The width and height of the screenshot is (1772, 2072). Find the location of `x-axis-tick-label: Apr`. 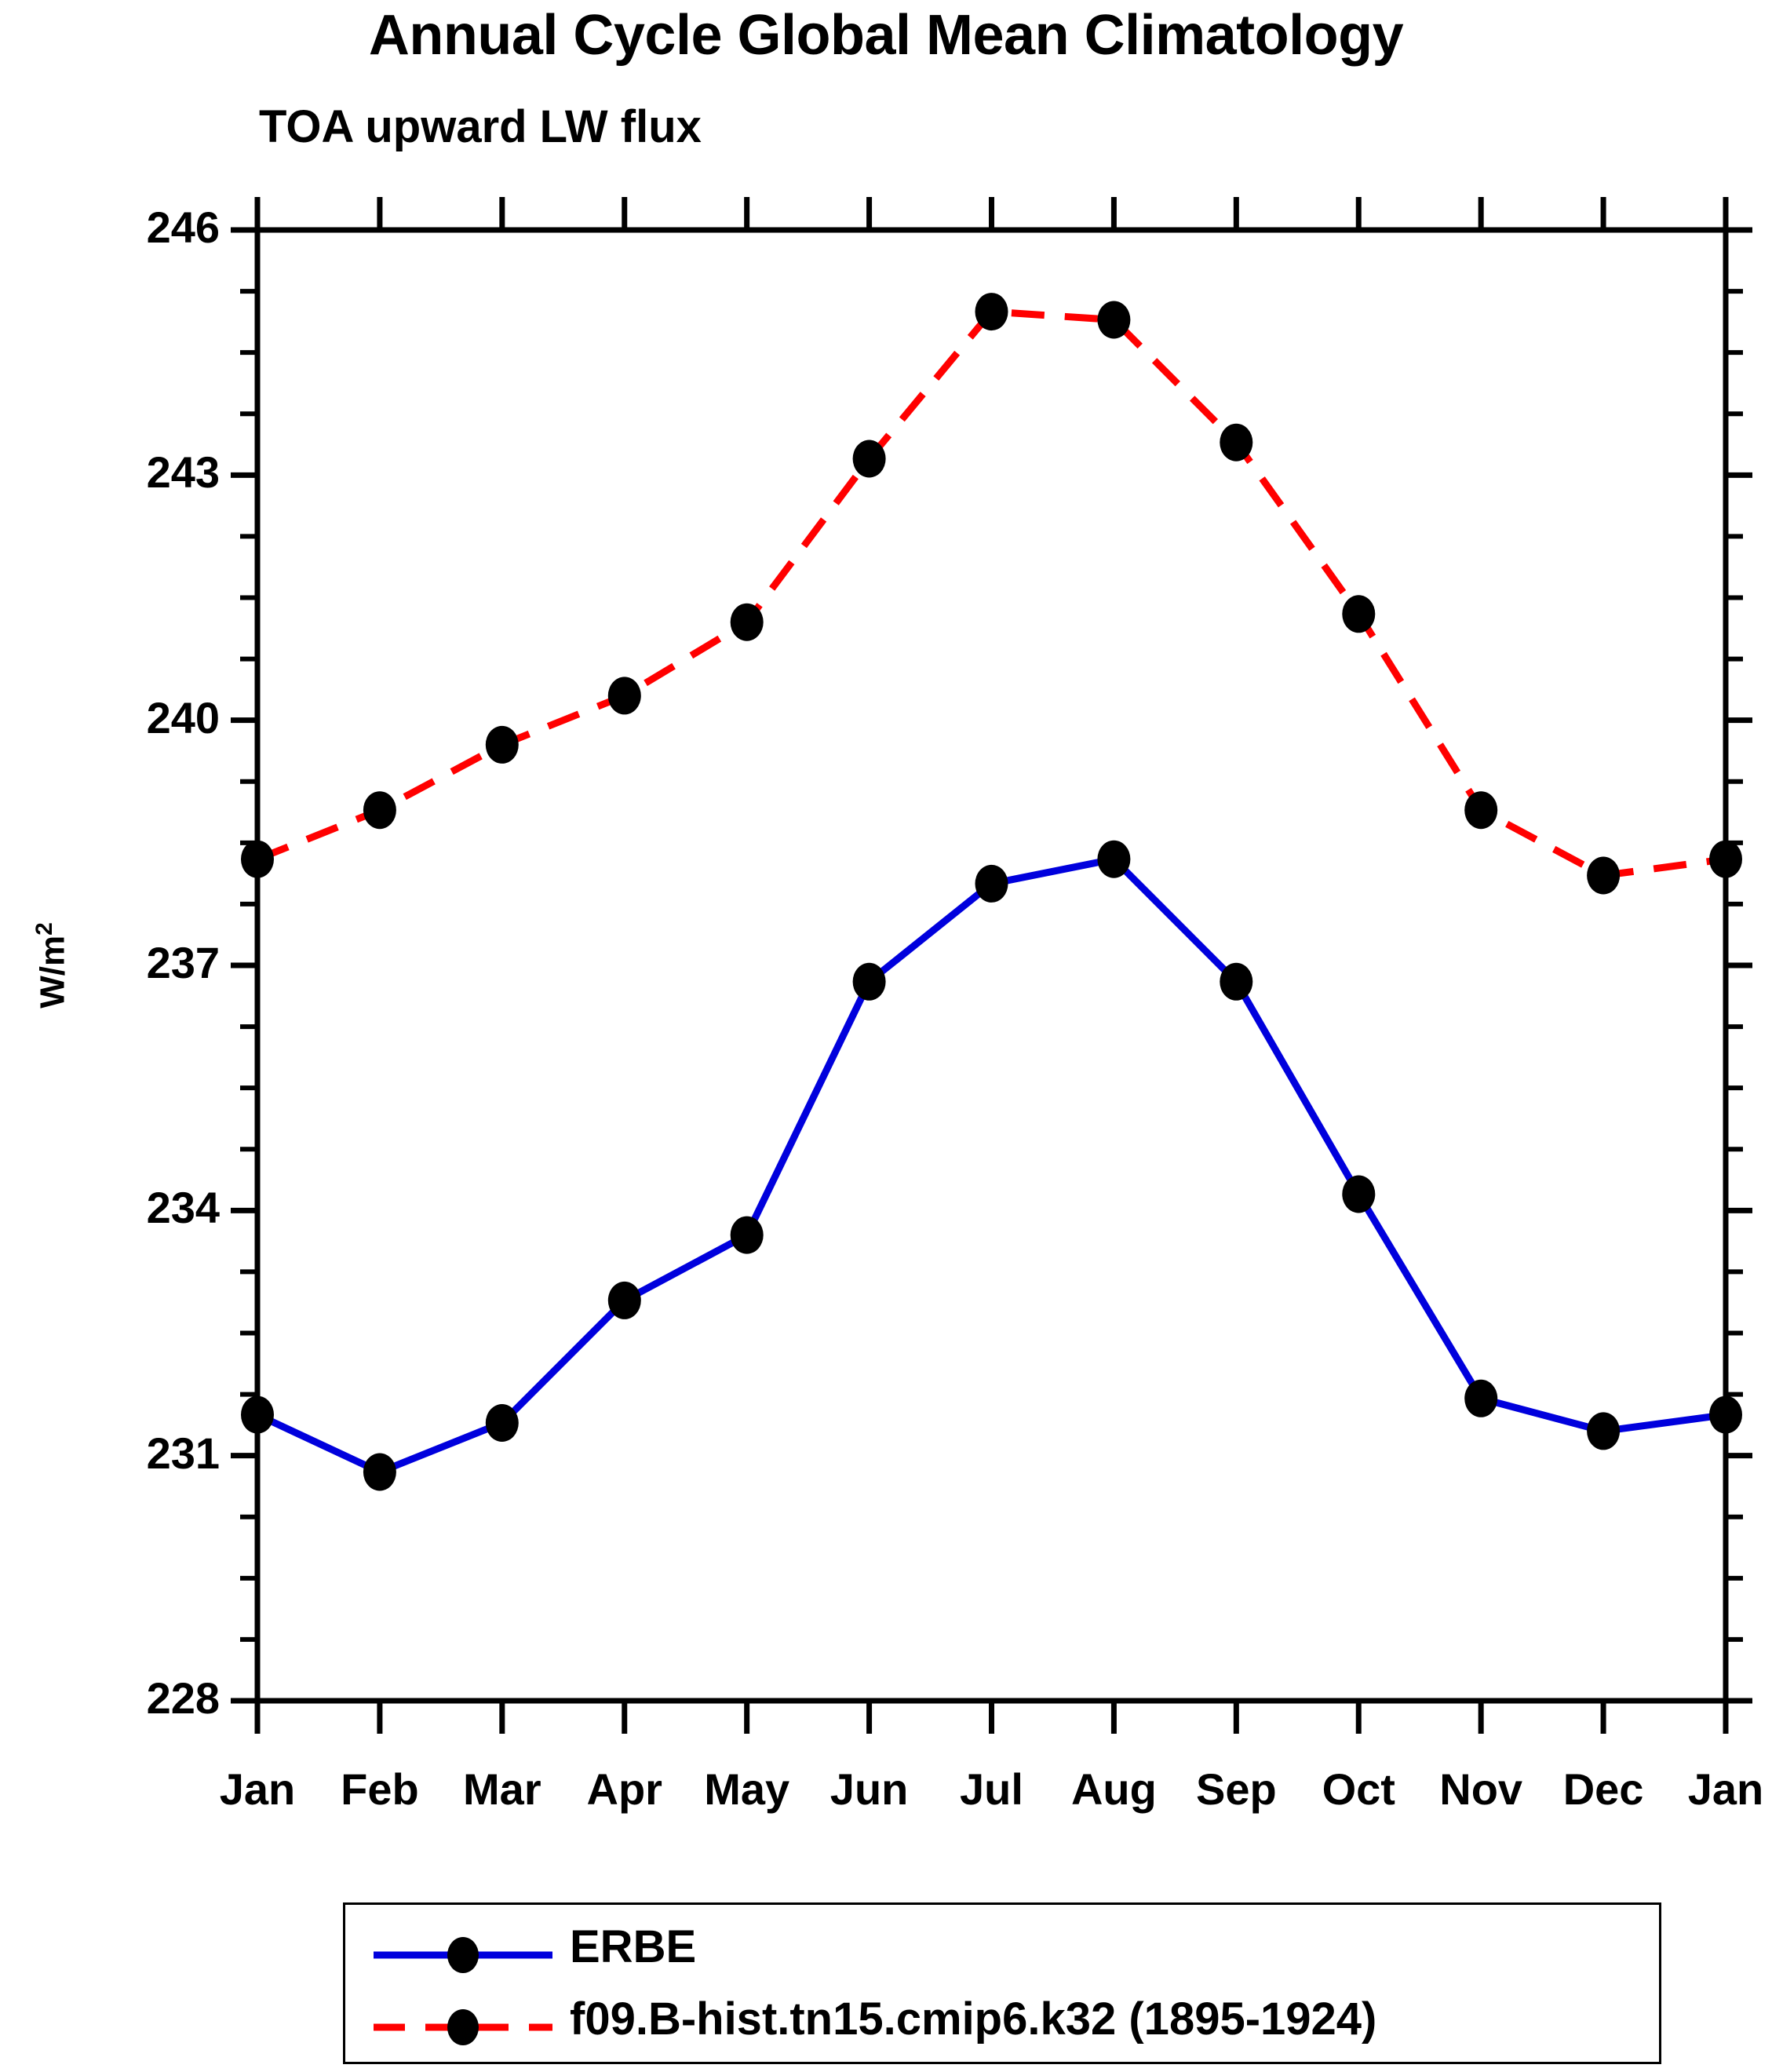

x-axis-tick-label: Apr is located at coordinates (624, 1789).